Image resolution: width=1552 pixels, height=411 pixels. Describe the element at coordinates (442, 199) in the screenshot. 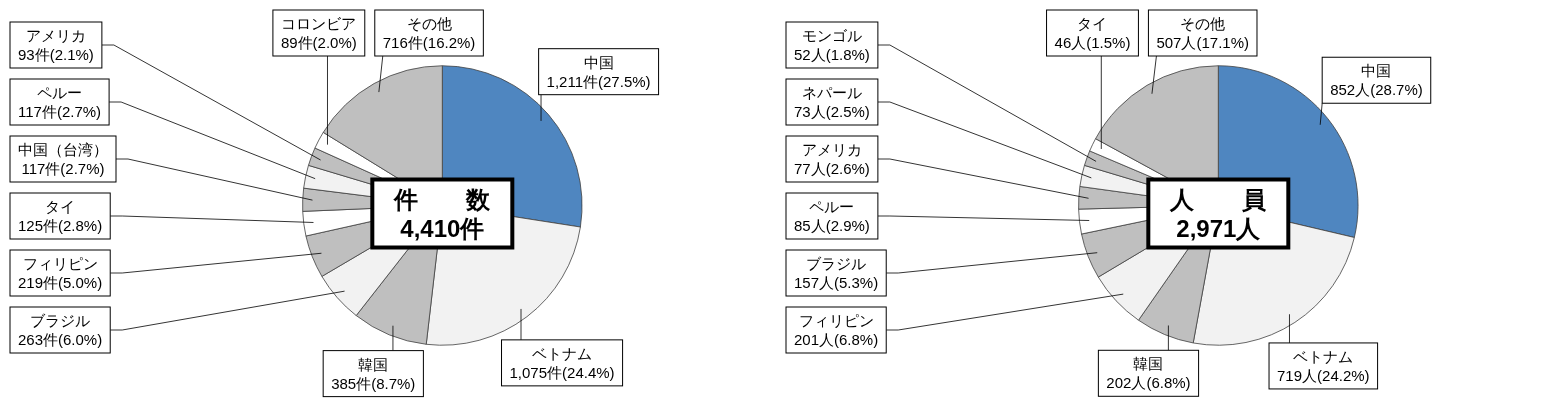

I see `chart-title: 件 数` at that location.